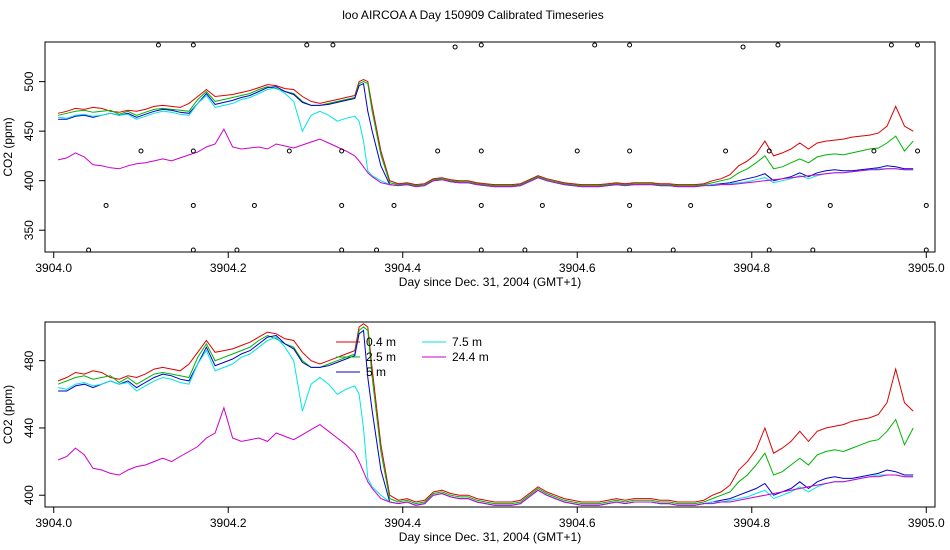 The width and height of the screenshot is (950, 550). What do you see at coordinates (29, 230) in the screenshot?
I see `y-tick-label: 350` at bounding box center [29, 230].